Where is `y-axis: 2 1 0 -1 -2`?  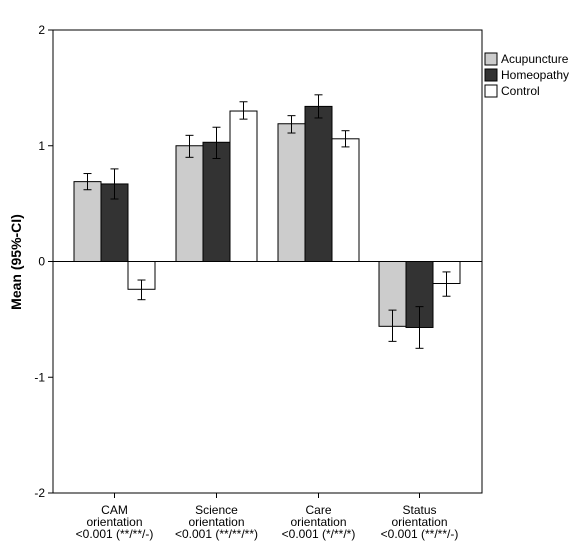
y-axis: 2 1 0 -1 -2 is located at coordinates (43, 261).